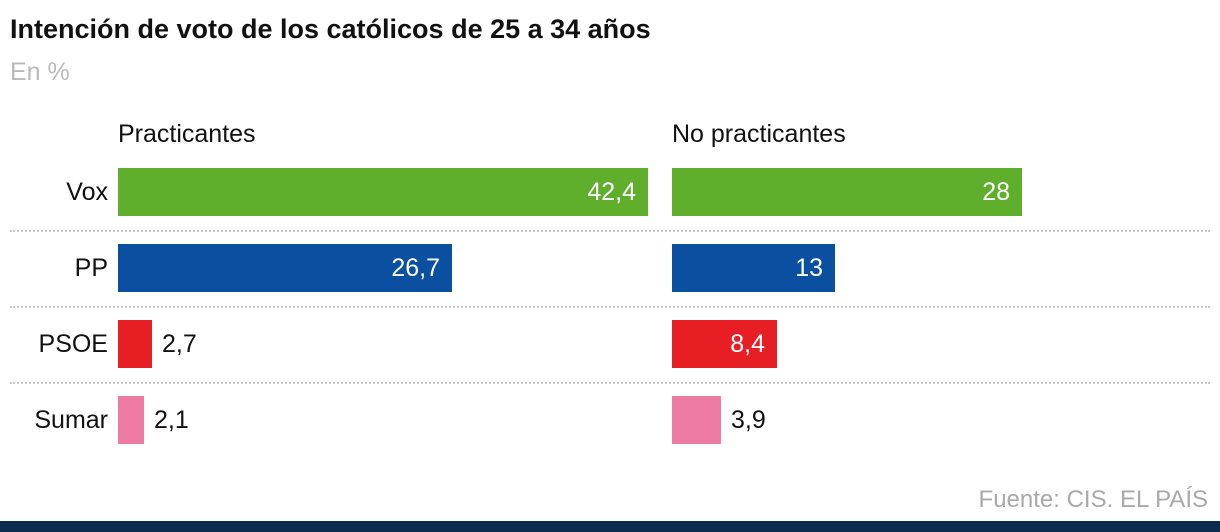 This screenshot has width=1220, height=532. What do you see at coordinates (809, 268) in the screenshot?
I see `bar-value-pp-no-practicantes: 13` at bounding box center [809, 268].